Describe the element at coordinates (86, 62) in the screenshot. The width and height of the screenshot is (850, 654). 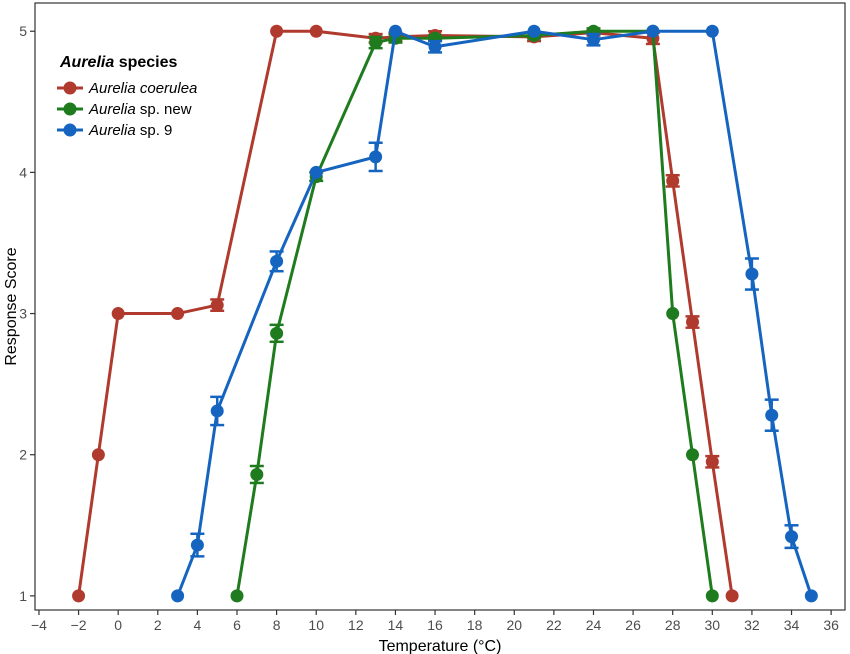
I see `legend-title-italic: Aurelia` at that location.